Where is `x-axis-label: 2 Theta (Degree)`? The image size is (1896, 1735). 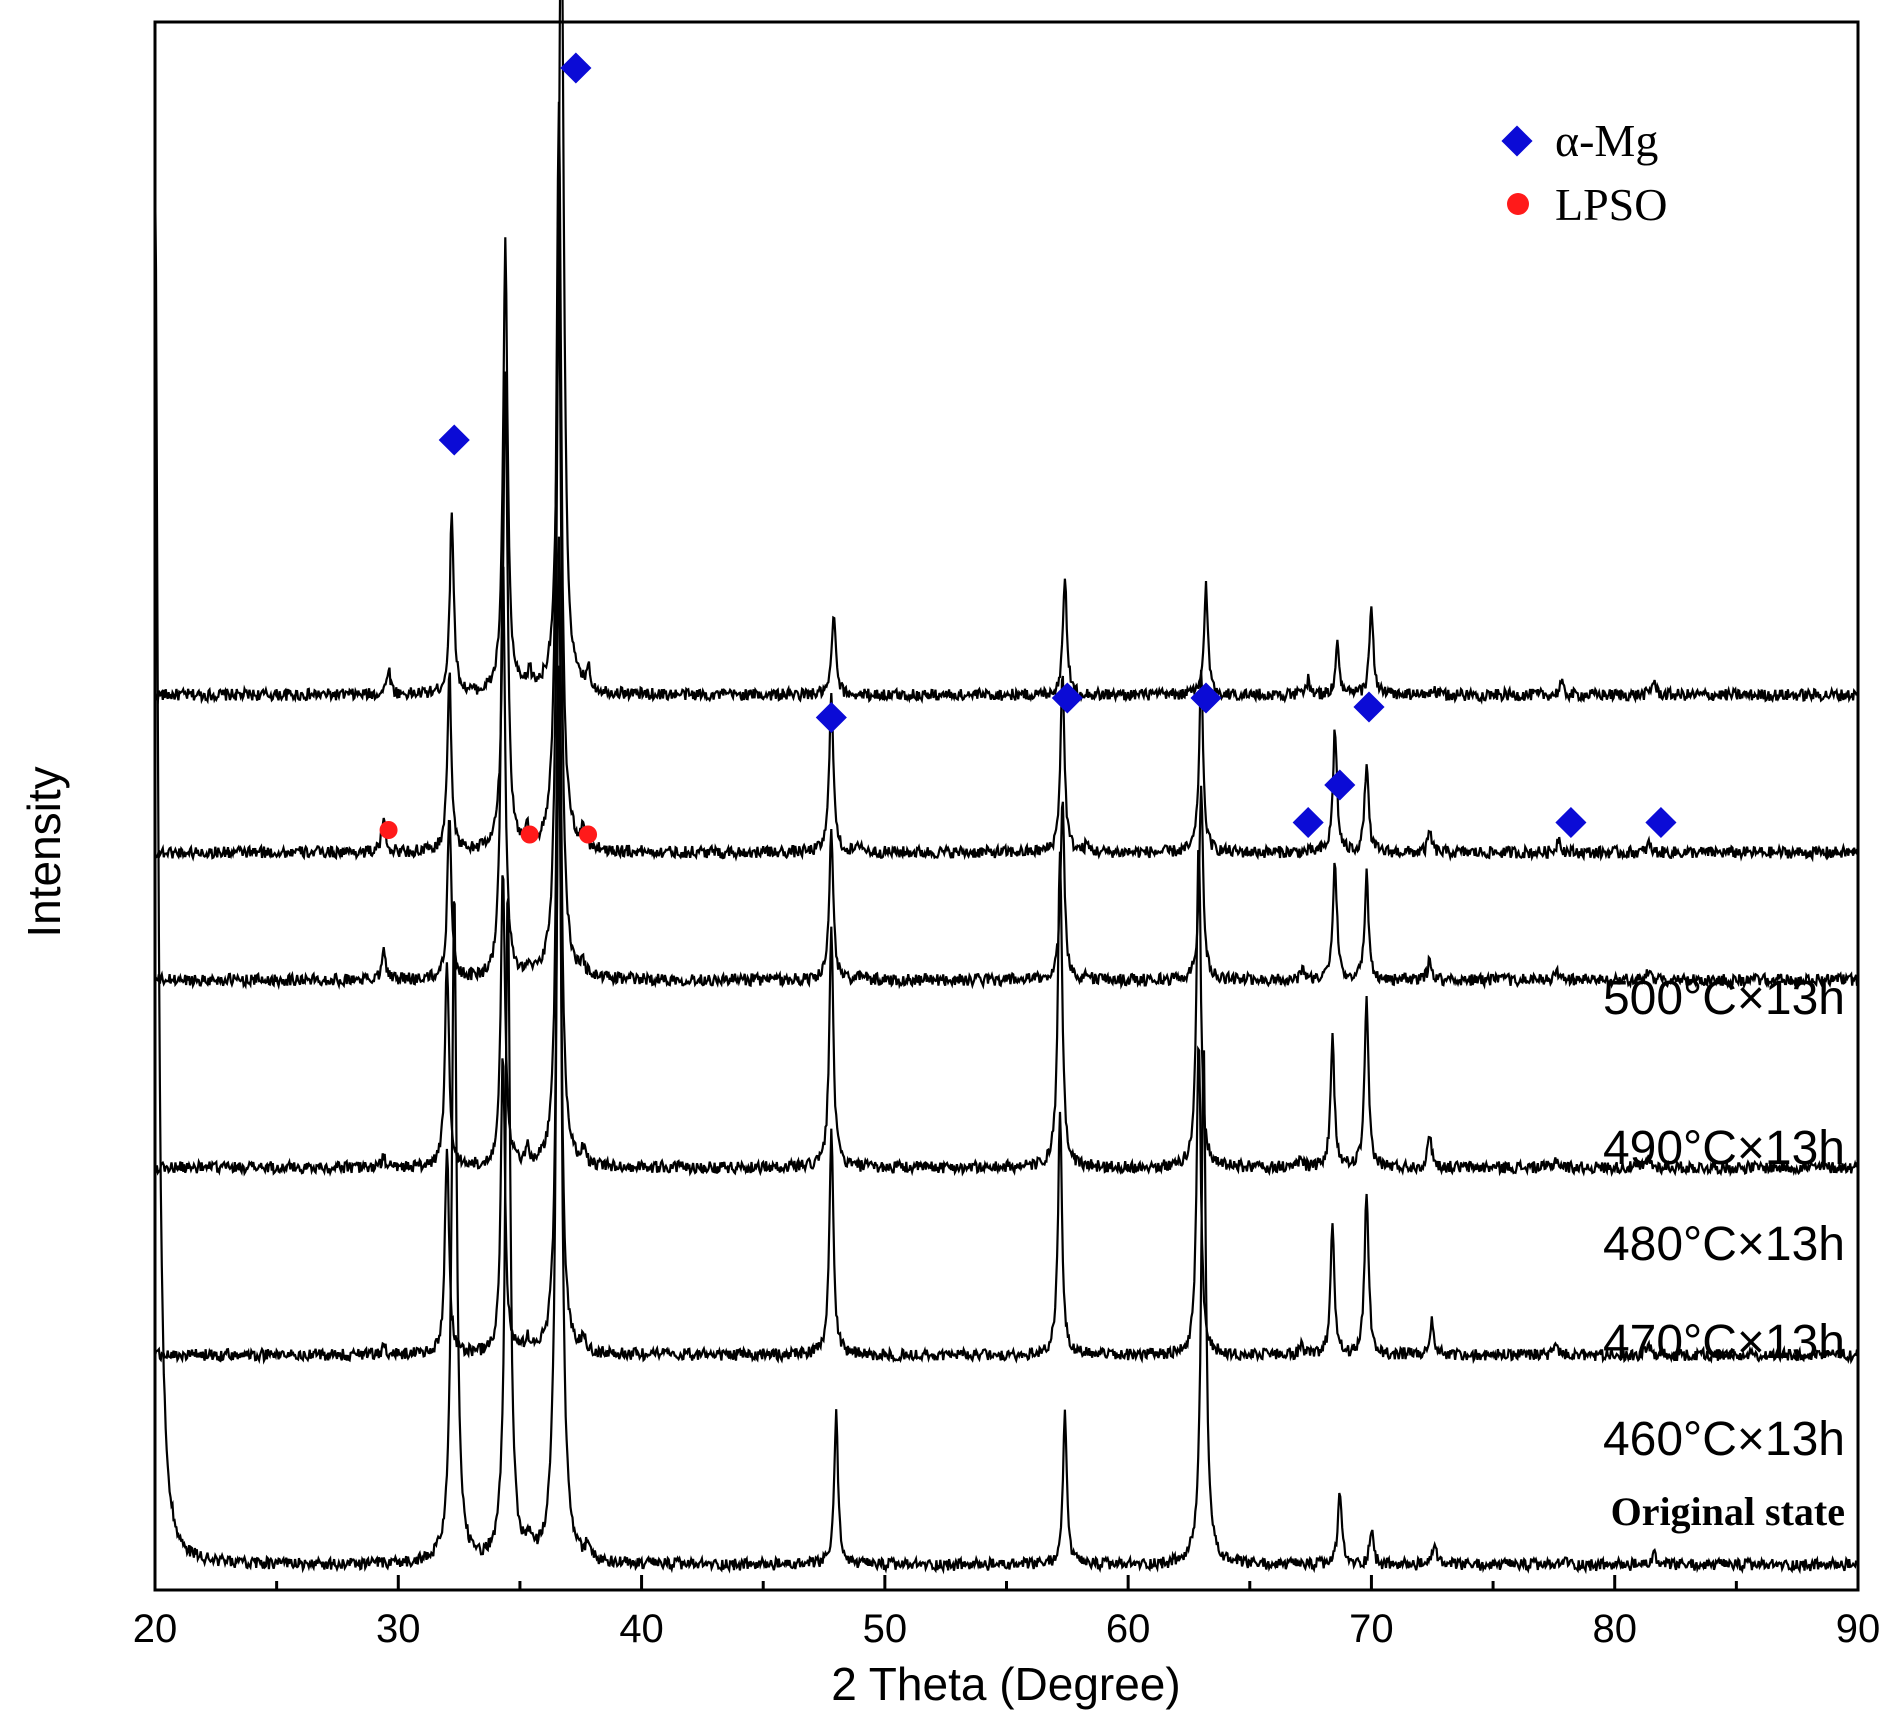
x-axis-label: 2 Theta (Degree) is located at coordinates (1005, 1684).